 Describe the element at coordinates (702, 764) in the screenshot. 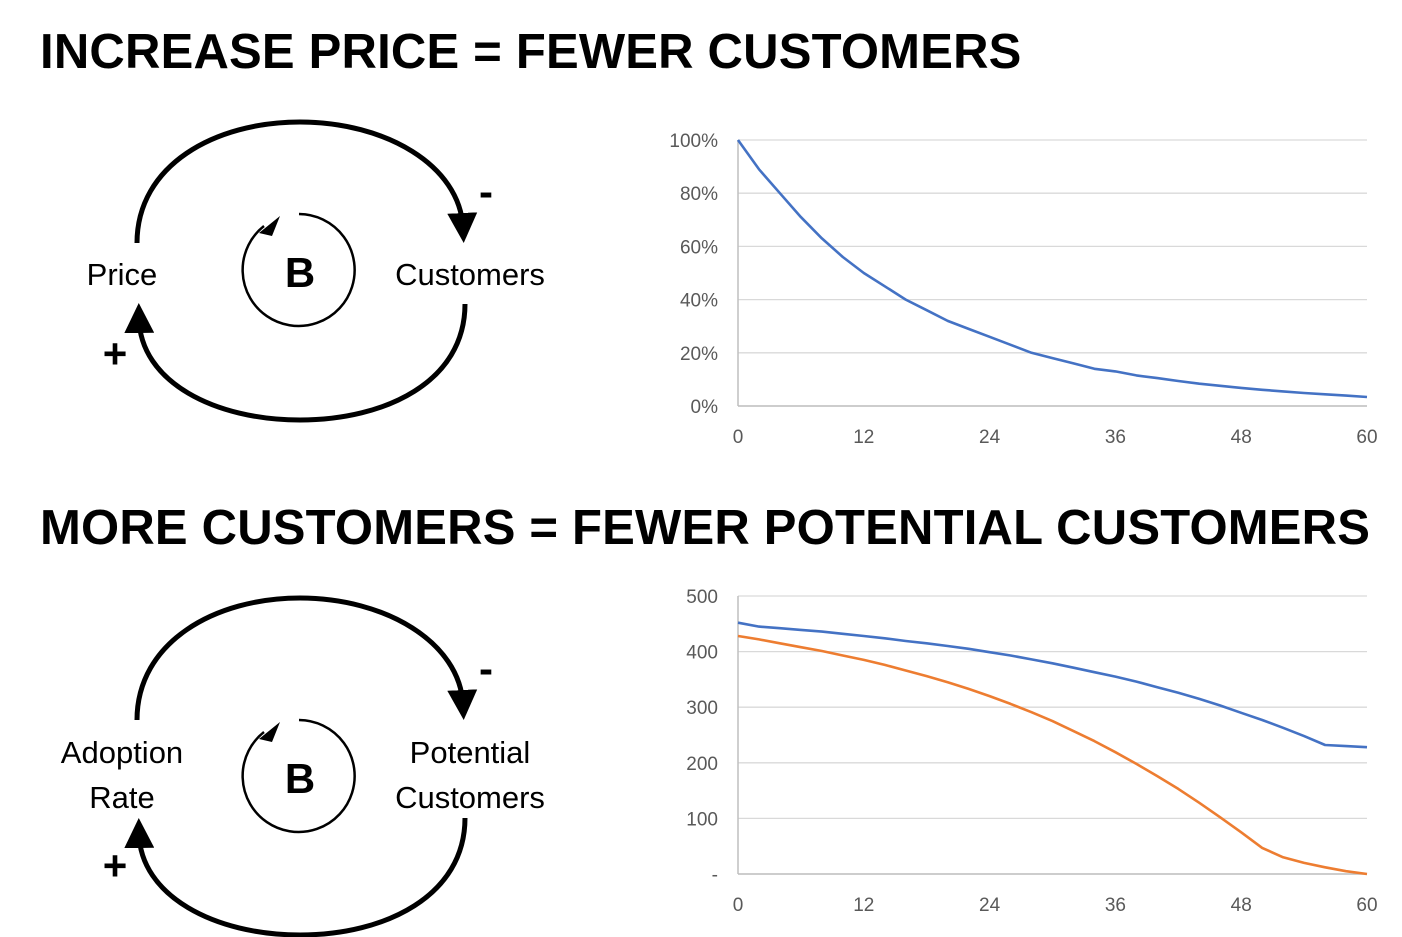

I see `y-tick-label: 200` at that location.